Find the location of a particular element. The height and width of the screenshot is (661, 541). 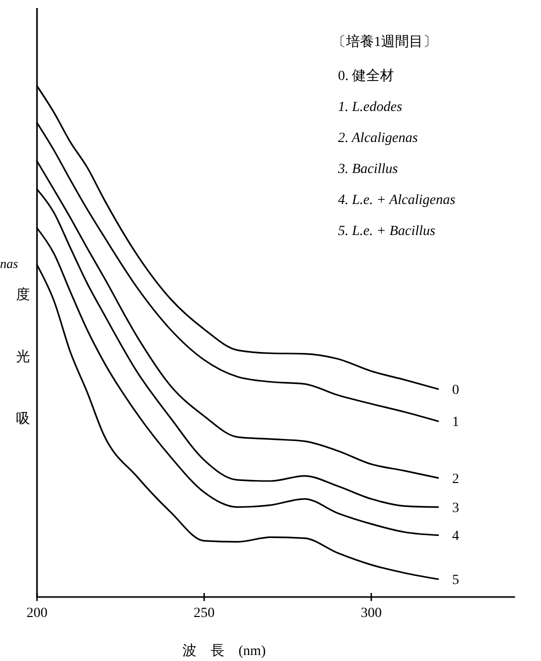

annotation: 3. Bacillus is located at coordinates (367, 169).